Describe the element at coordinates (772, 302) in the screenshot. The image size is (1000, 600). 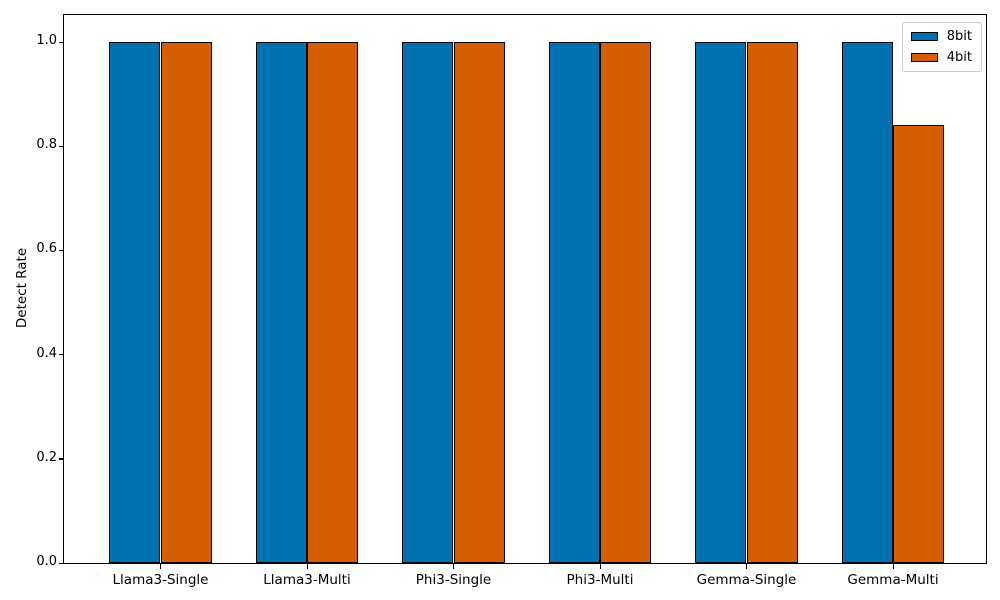
I see `bar-4bit-gemma-single` at that location.